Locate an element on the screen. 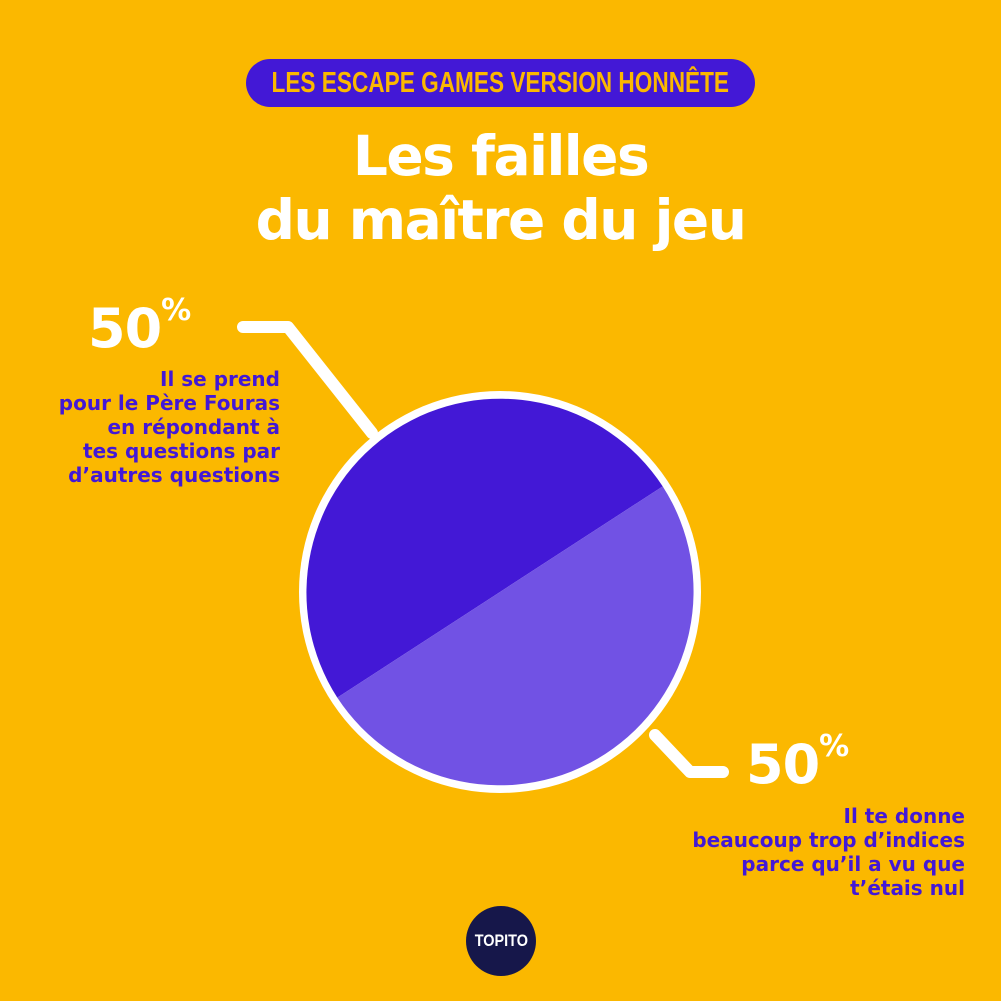 Image resolution: width=1001 pixels, height=1001 pixels. slice-2-percent-value: 50 is located at coordinates (783, 764).